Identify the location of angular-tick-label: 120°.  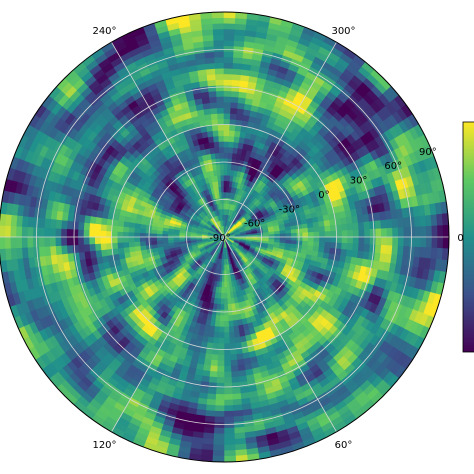
(104, 445).